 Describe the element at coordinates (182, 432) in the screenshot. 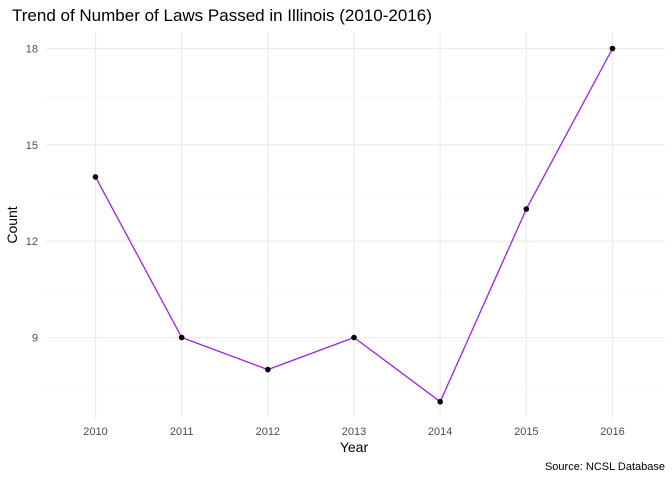

I see `x-tick-label: 2011` at that location.